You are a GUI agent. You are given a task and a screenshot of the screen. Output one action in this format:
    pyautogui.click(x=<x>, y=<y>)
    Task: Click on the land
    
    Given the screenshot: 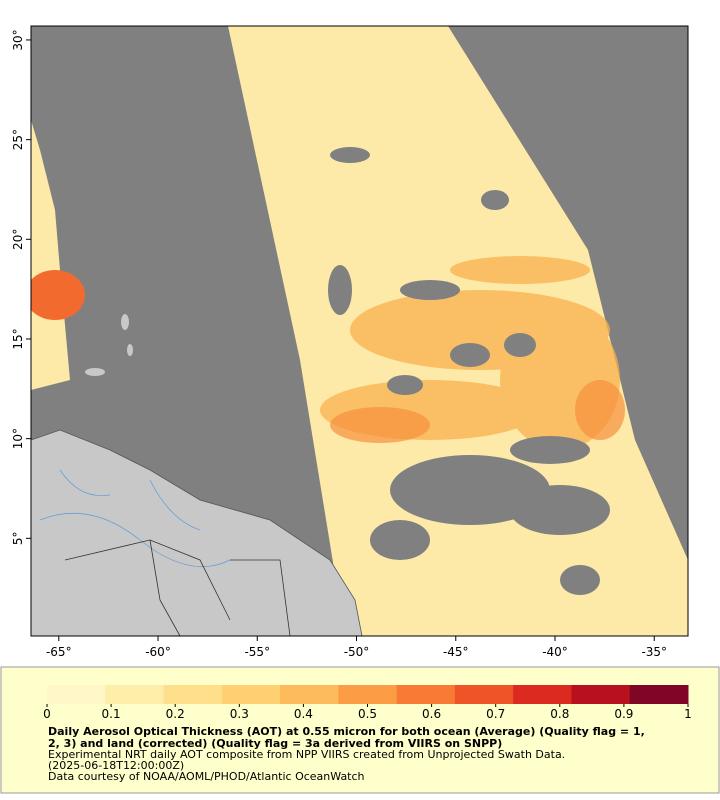 What is the action you would take?
    pyautogui.click(x=197, y=532)
    